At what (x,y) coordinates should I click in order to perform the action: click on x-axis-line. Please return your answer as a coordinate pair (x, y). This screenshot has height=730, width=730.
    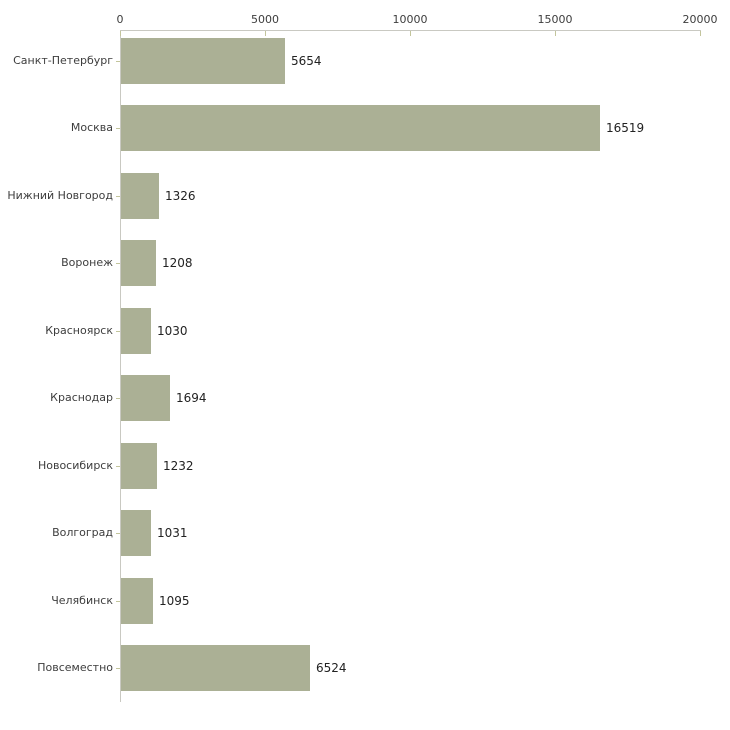
    Looking at the image, I should click on (410, 30).